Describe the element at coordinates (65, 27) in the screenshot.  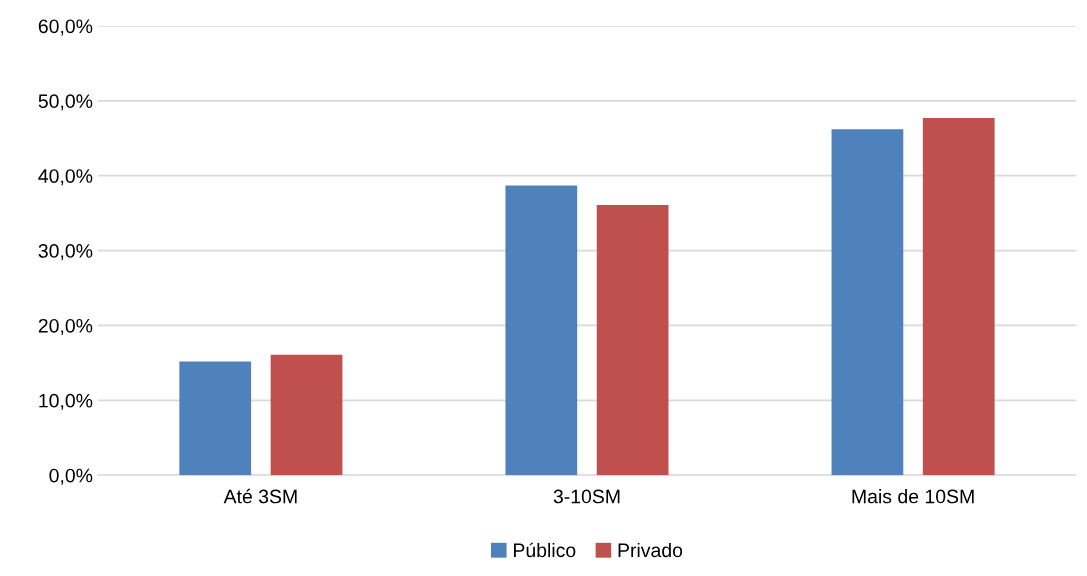
I see `y-tick-label: 60,0%` at that location.